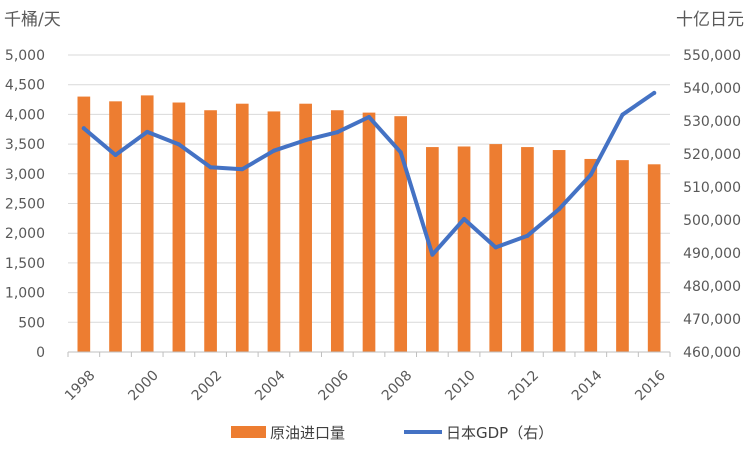  What do you see at coordinates (248, 432) in the screenshot?
I see `legend-swatch-oil-imports` at bounding box center [248, 432].